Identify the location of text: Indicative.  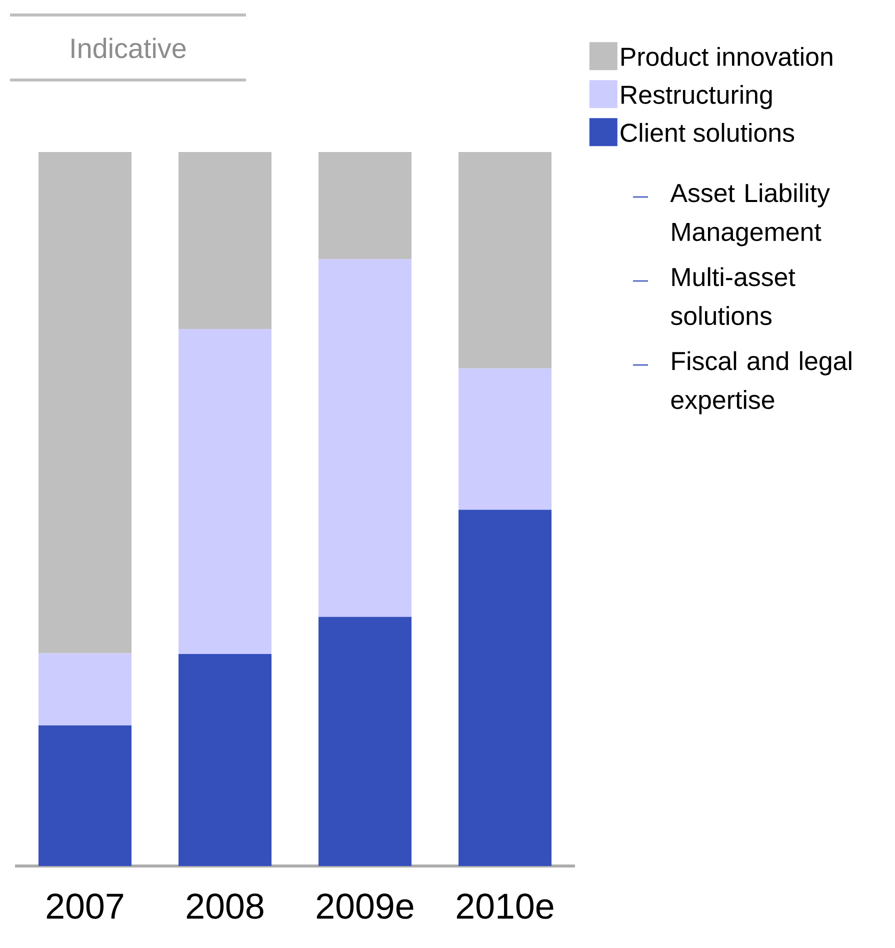
(129, 48).